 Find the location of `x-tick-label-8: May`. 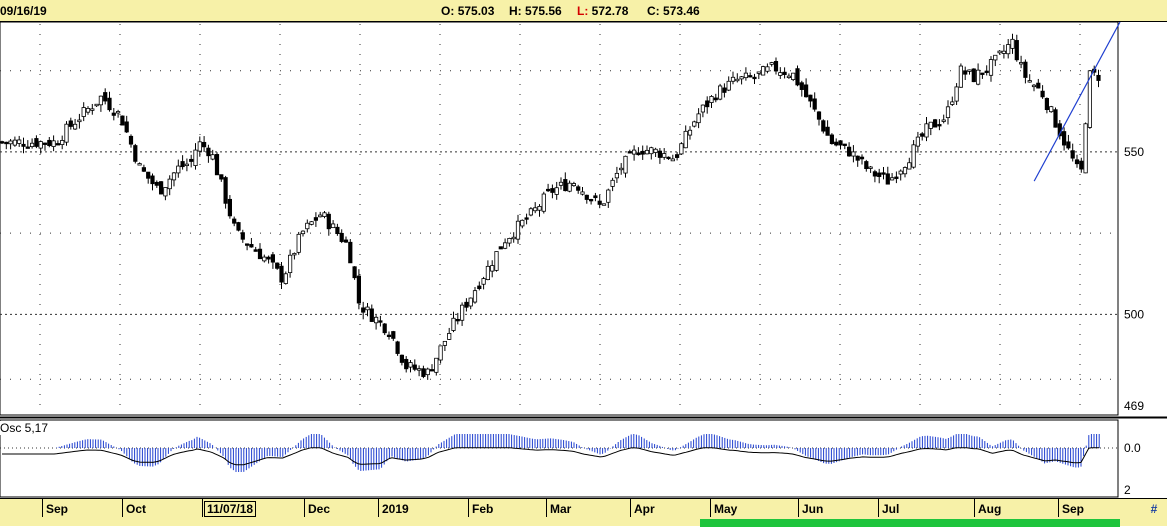

x-tick-label-8: May is located at coordinates (726, 509).